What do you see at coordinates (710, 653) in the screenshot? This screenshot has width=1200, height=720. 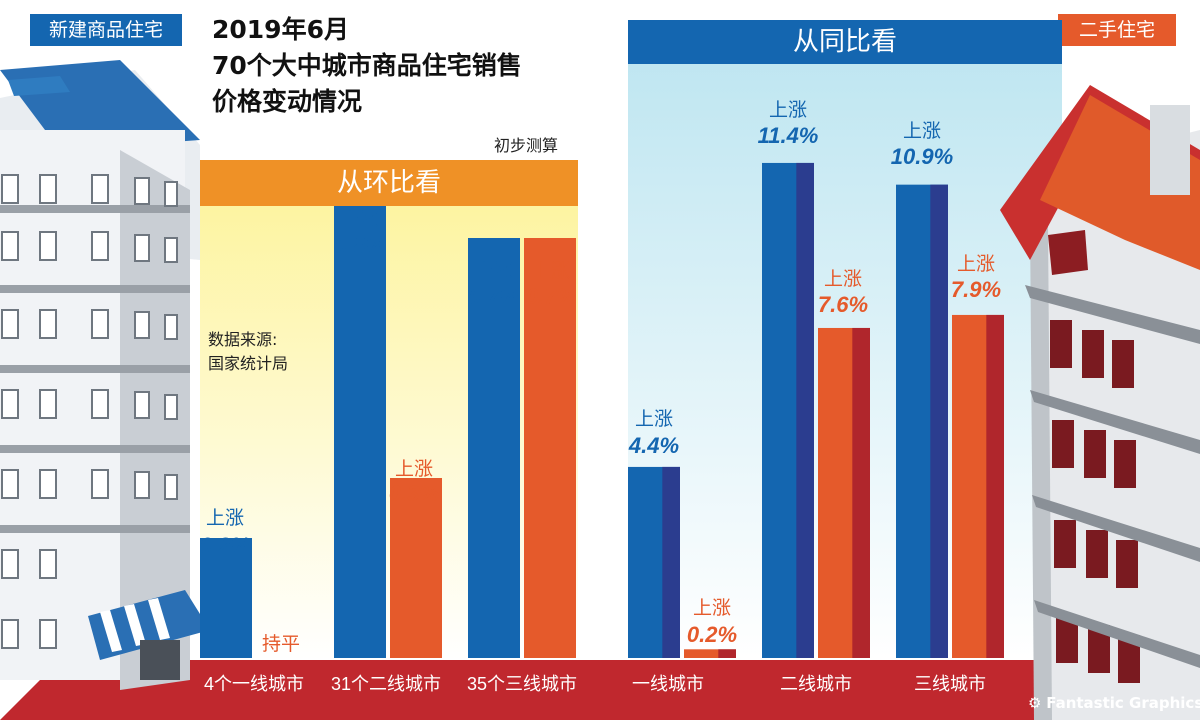 I see `bar-yoy-second-tier1` at bounding box center [710, 653].